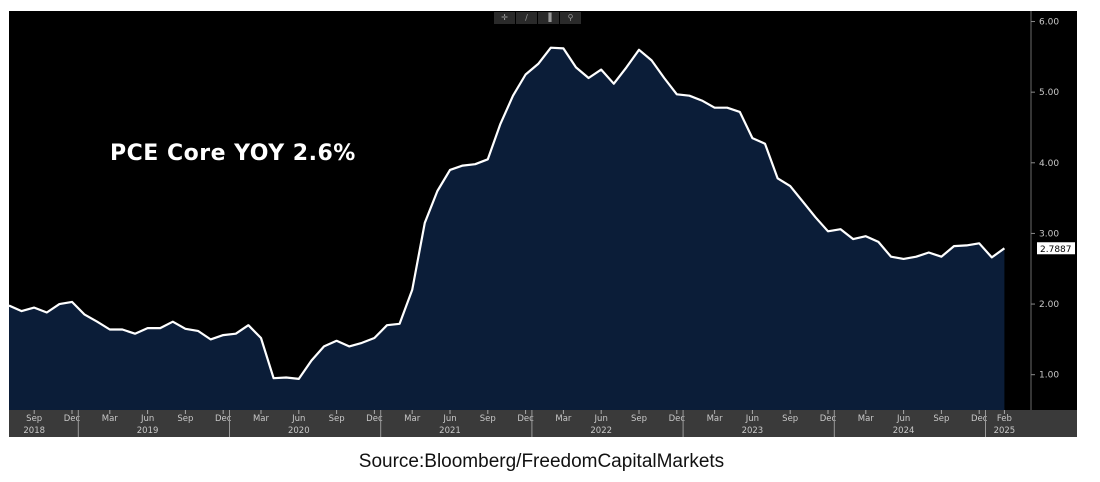 The height and width of the screenshot is (482, 1100). What do you see at coordinates (541, 461) in the screenshot?
I see `source-caption: Source:Bloomberg/FreedomCapitalMarkets` at bounding box center [541, 461].